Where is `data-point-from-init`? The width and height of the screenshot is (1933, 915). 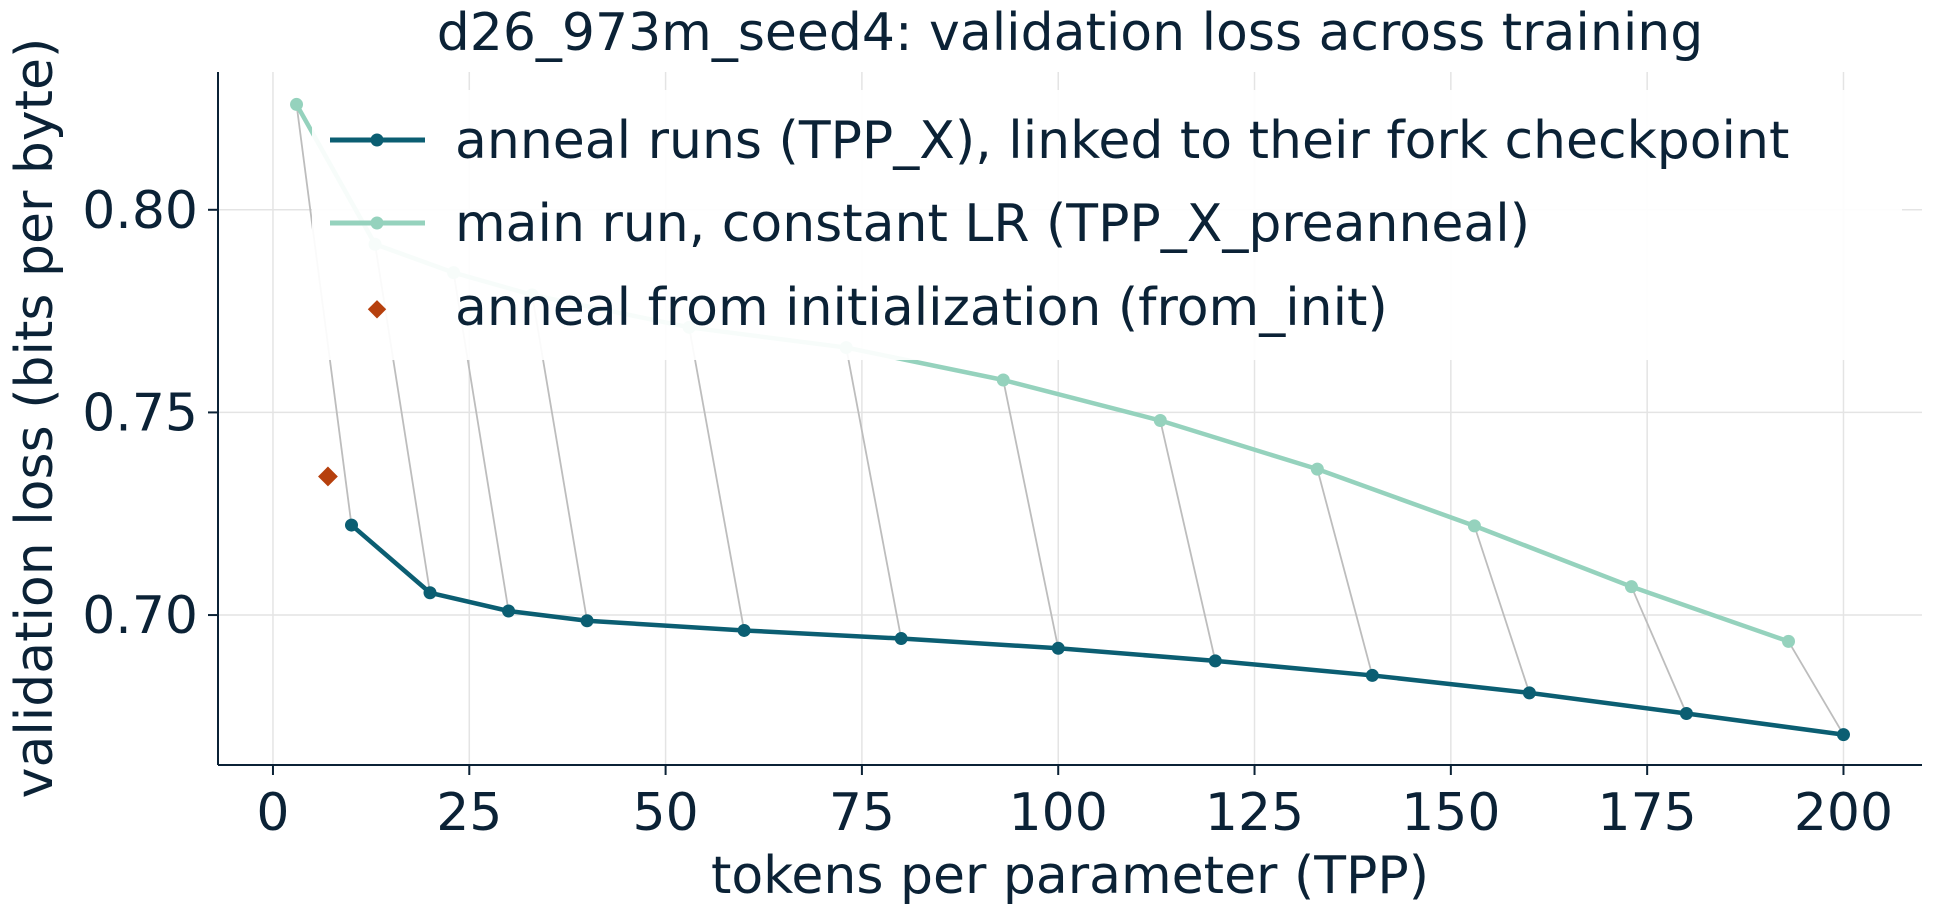
data-point-from-init is located at coordinates (328, 476).